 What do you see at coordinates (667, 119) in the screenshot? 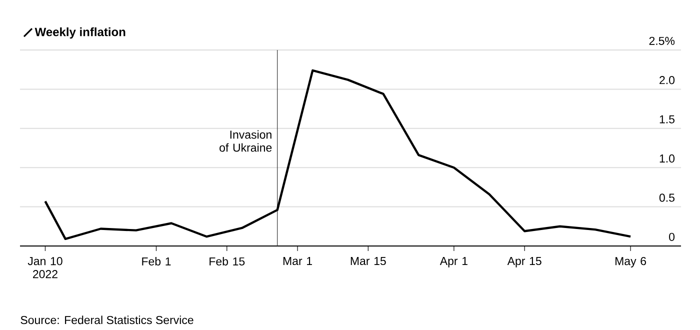
I see `y-tick-label: 1.5` at bounding box center [667, 119].